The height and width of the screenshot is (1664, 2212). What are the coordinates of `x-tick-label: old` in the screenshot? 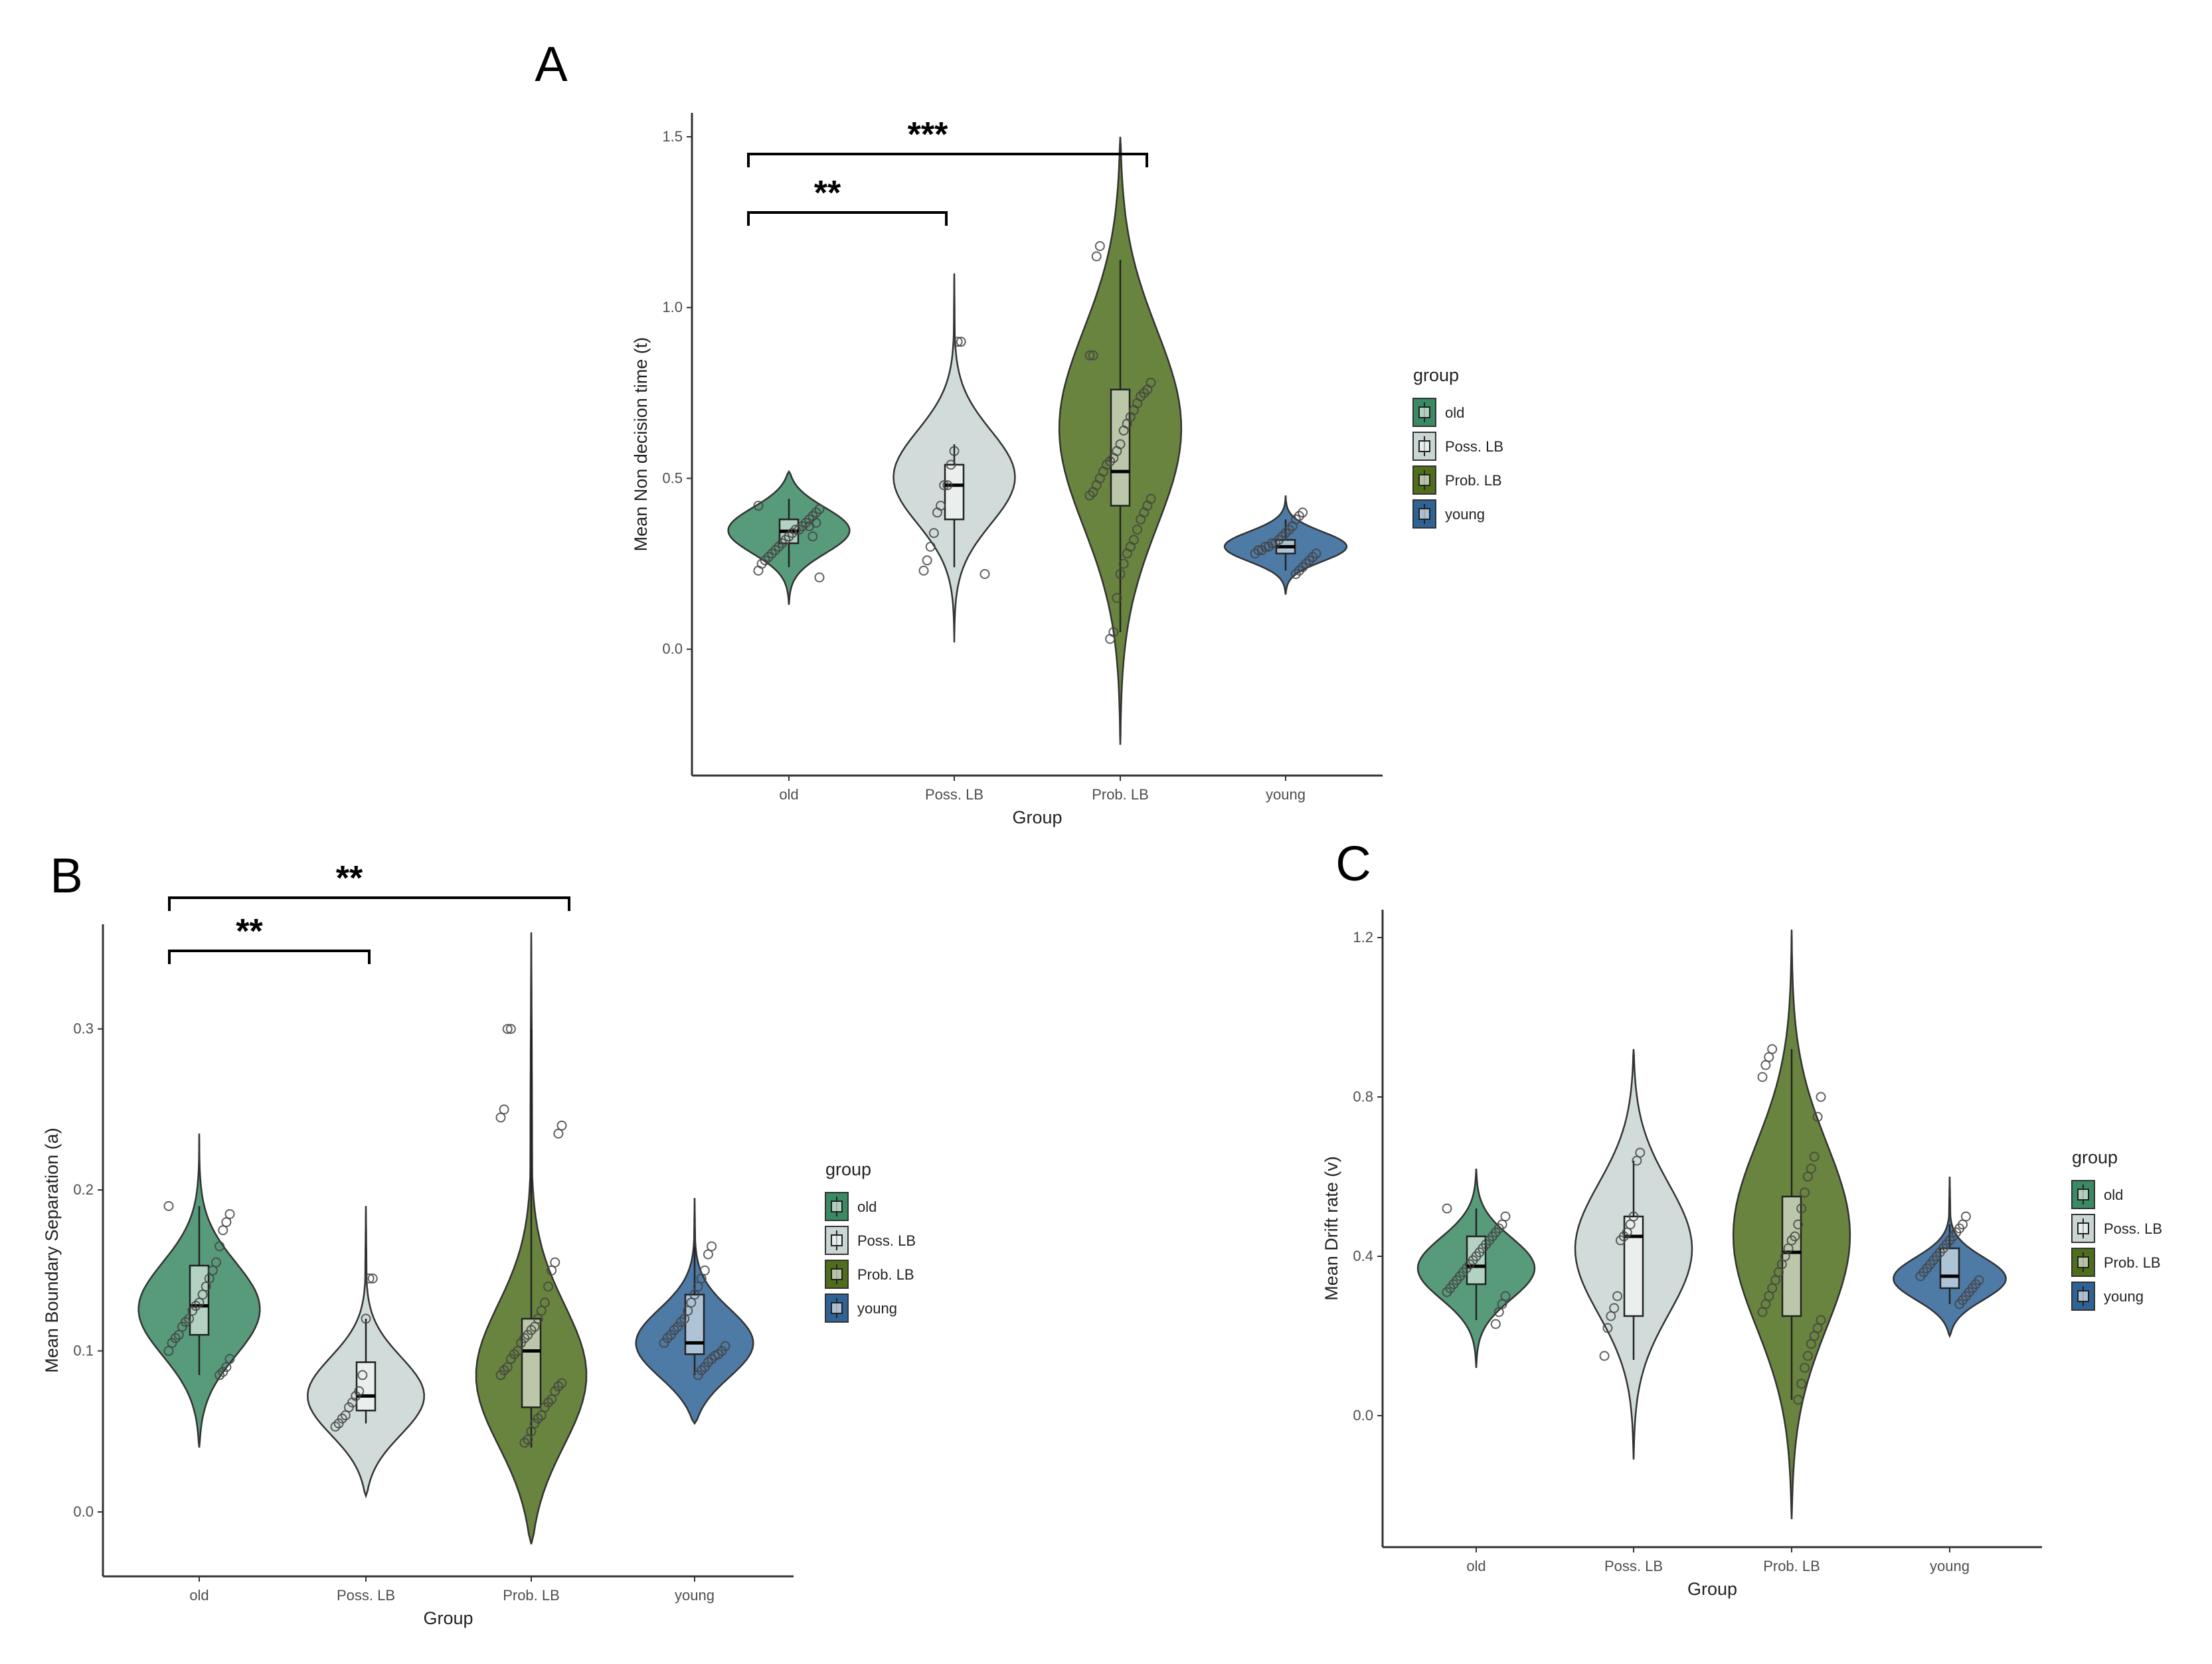 It's located at (788, 794).